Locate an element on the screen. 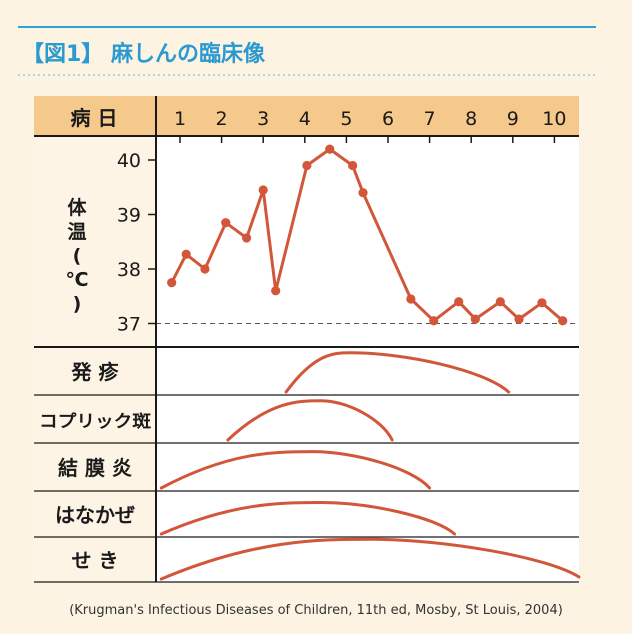 This screenshot has width=632, height=634. symptom-label: せ き is located at coordinates (95, 561).